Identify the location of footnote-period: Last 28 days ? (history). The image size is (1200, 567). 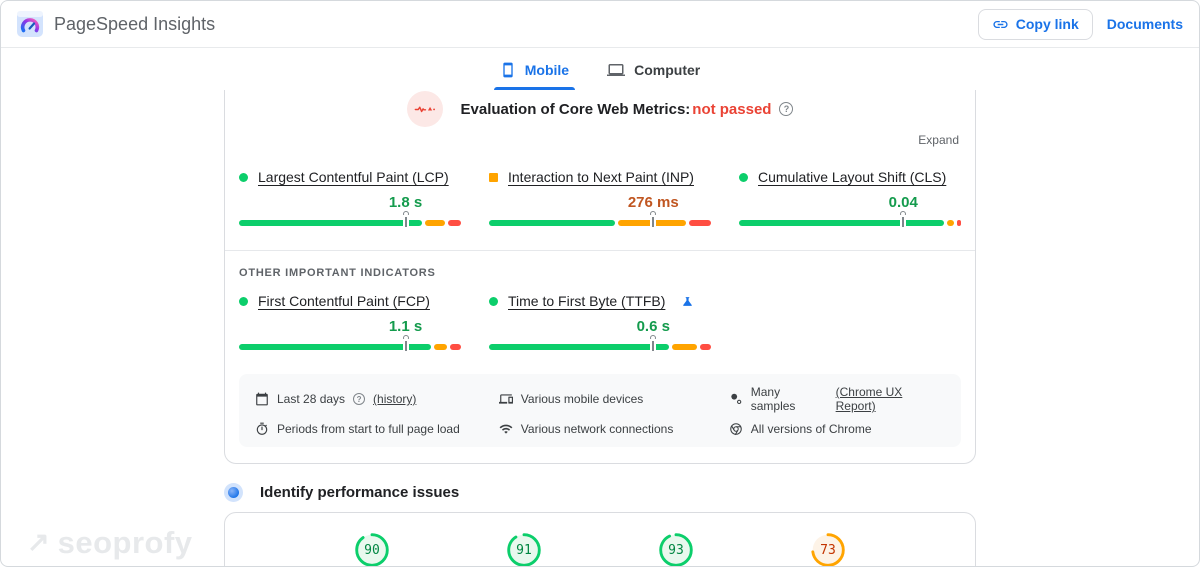
(377, 399).